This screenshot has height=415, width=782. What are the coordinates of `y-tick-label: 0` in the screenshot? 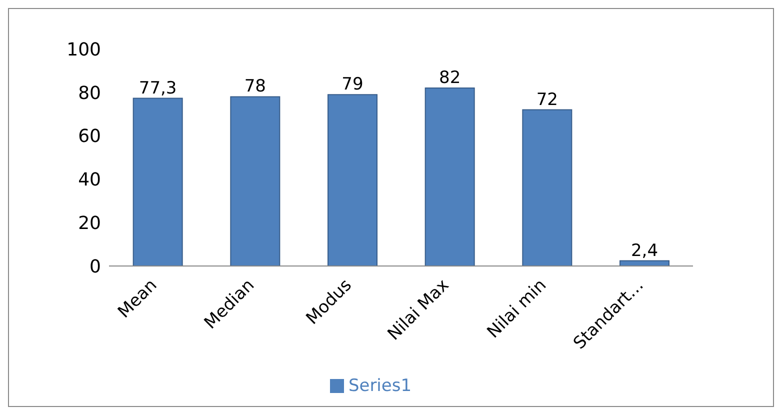 It's located at (95, 267).